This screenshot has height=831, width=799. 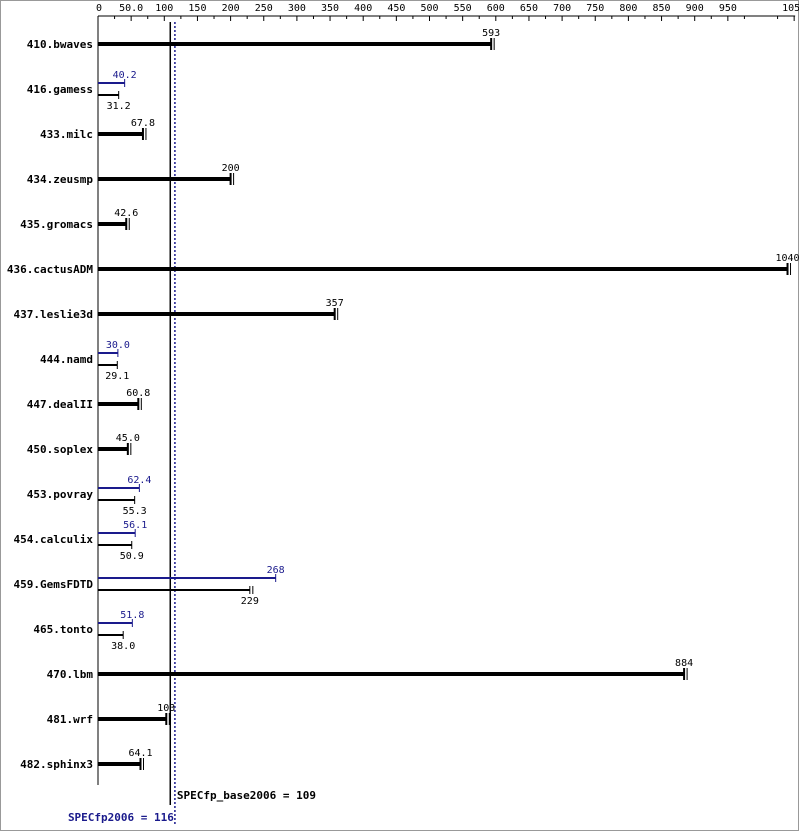 I want to click on benchmark-label: 470.lbm, so click(x=70, y=674).